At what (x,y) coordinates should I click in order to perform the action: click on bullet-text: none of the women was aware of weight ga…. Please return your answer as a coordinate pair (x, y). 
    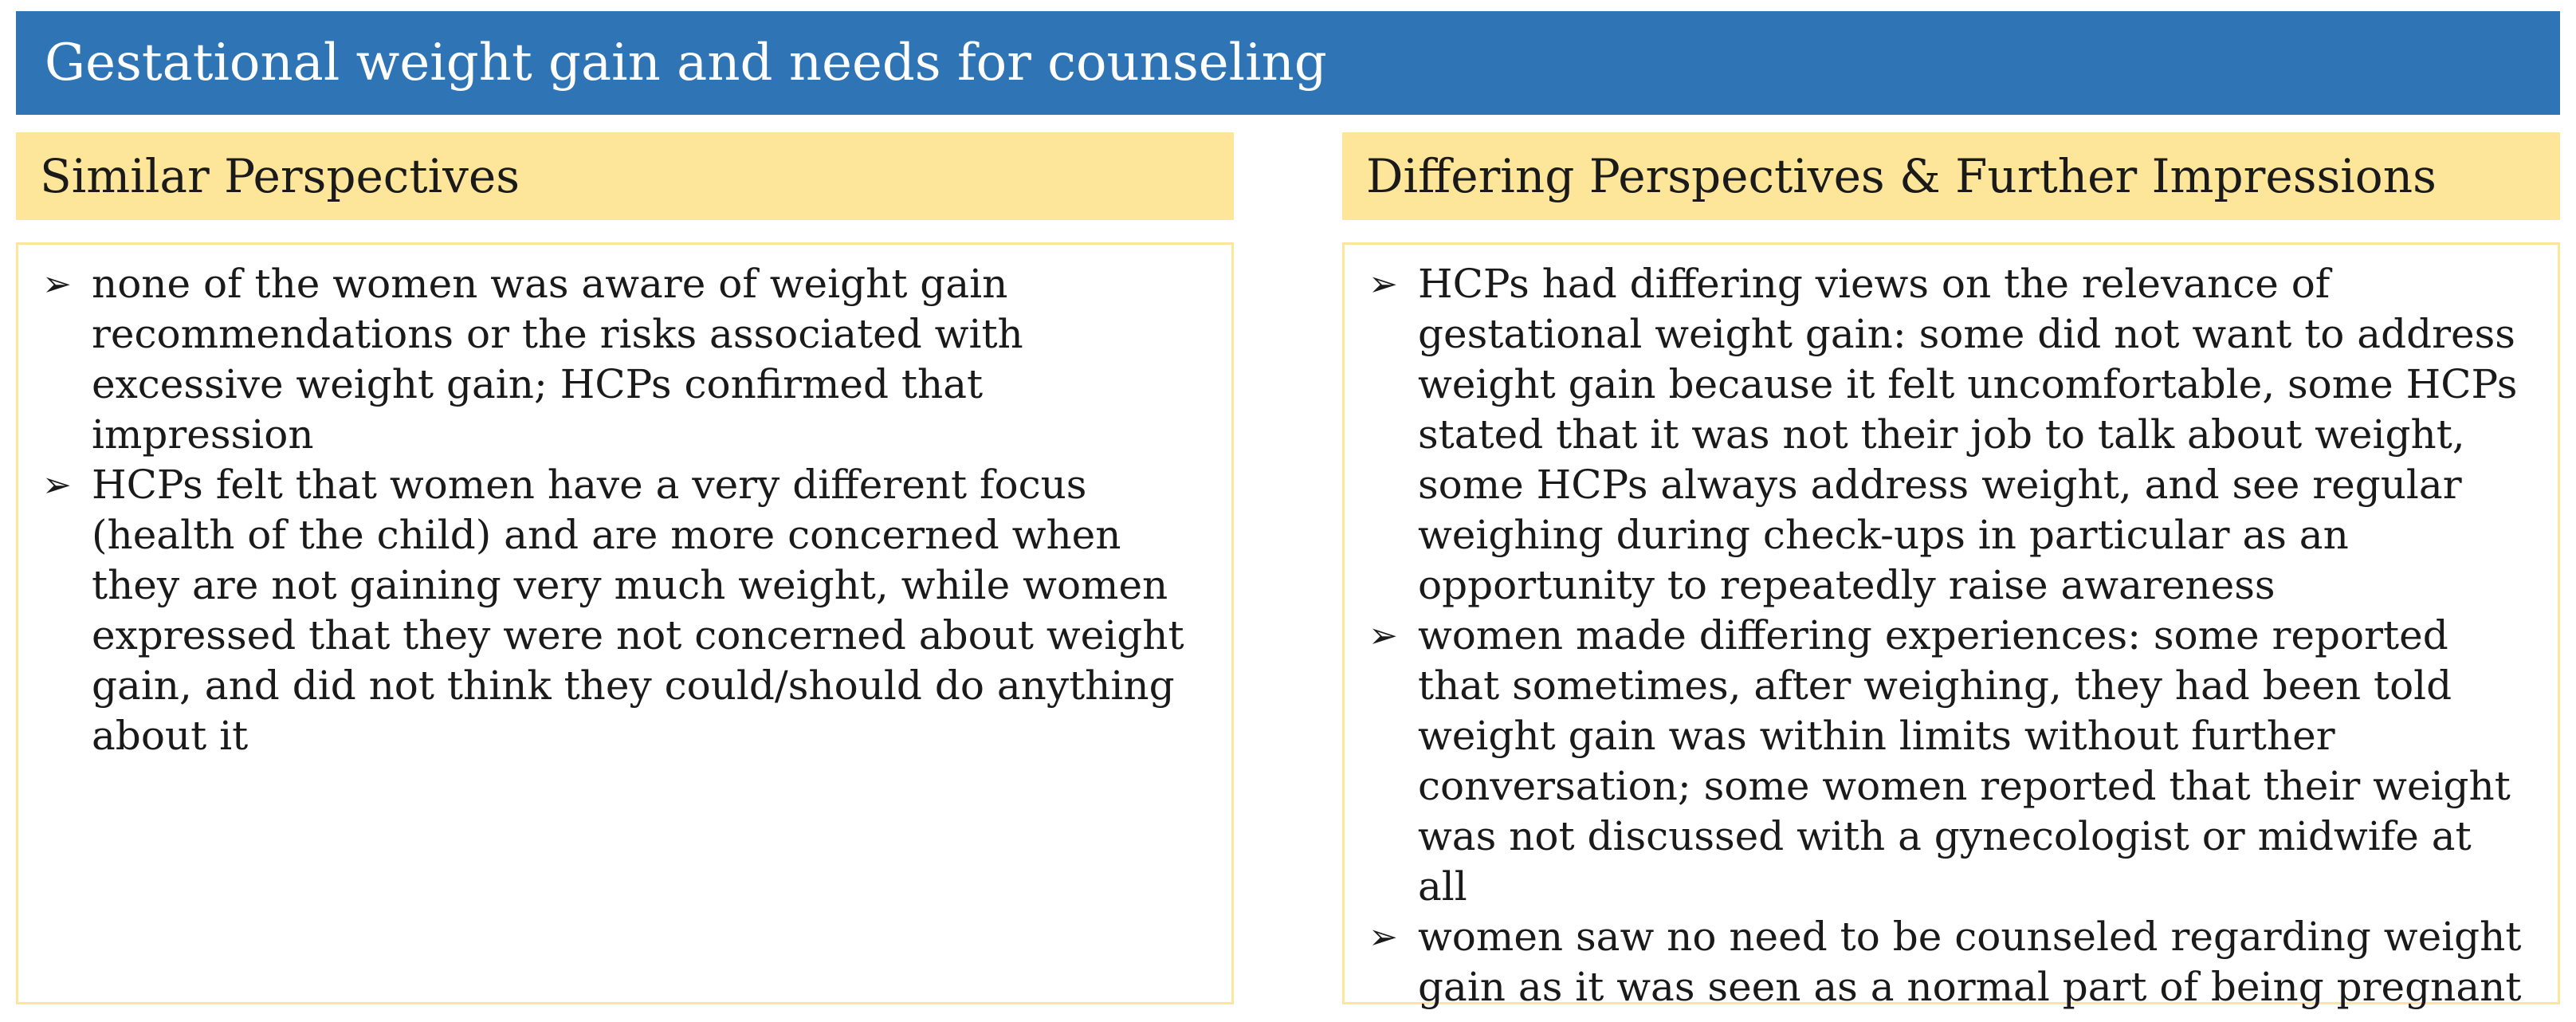
    Looking at the image, I should click on (557, 359).